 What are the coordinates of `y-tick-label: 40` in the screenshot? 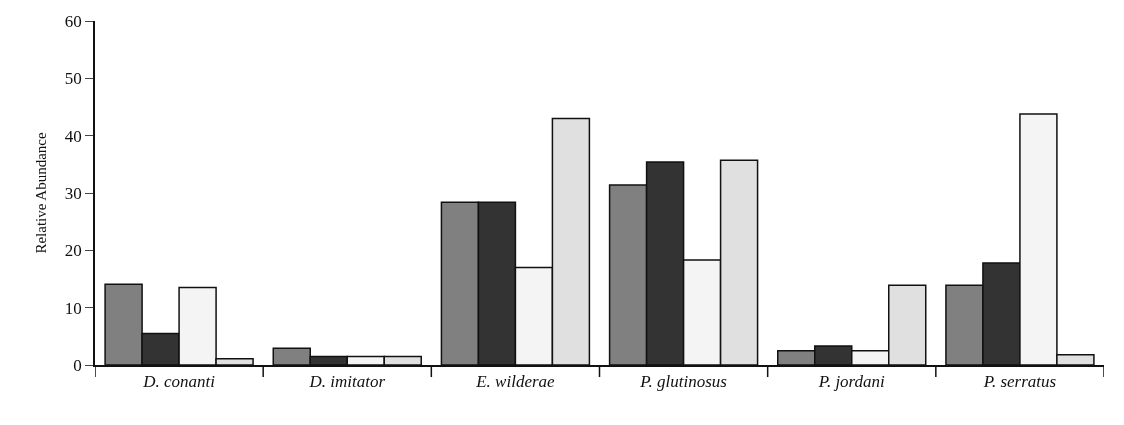 It's located at (73, 136).